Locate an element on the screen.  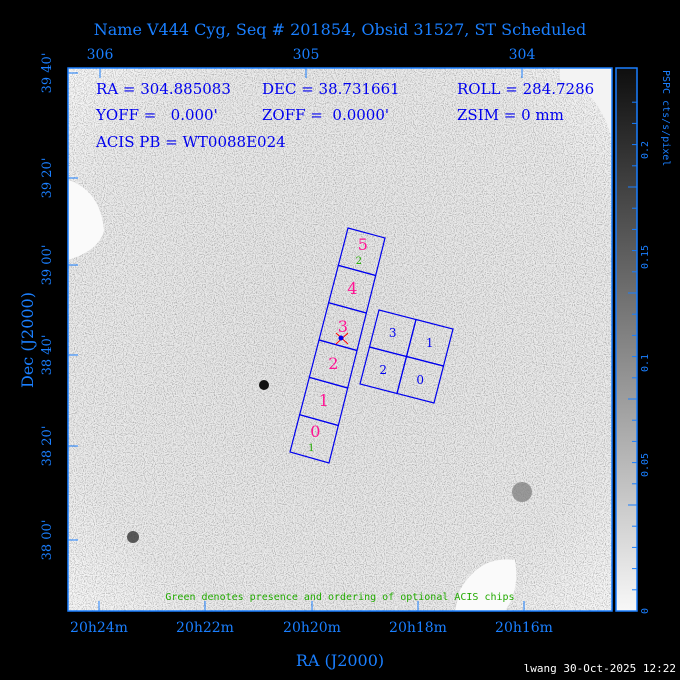
top-tick-label: 306 is located at coordinates (100, 55).